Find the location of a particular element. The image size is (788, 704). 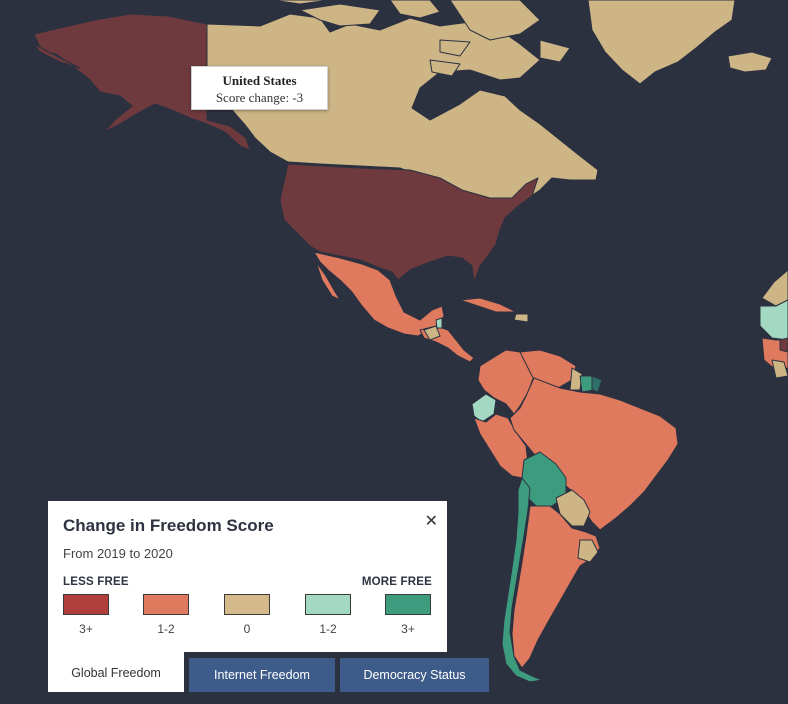

country-baja is located at coordinates (328, 281).